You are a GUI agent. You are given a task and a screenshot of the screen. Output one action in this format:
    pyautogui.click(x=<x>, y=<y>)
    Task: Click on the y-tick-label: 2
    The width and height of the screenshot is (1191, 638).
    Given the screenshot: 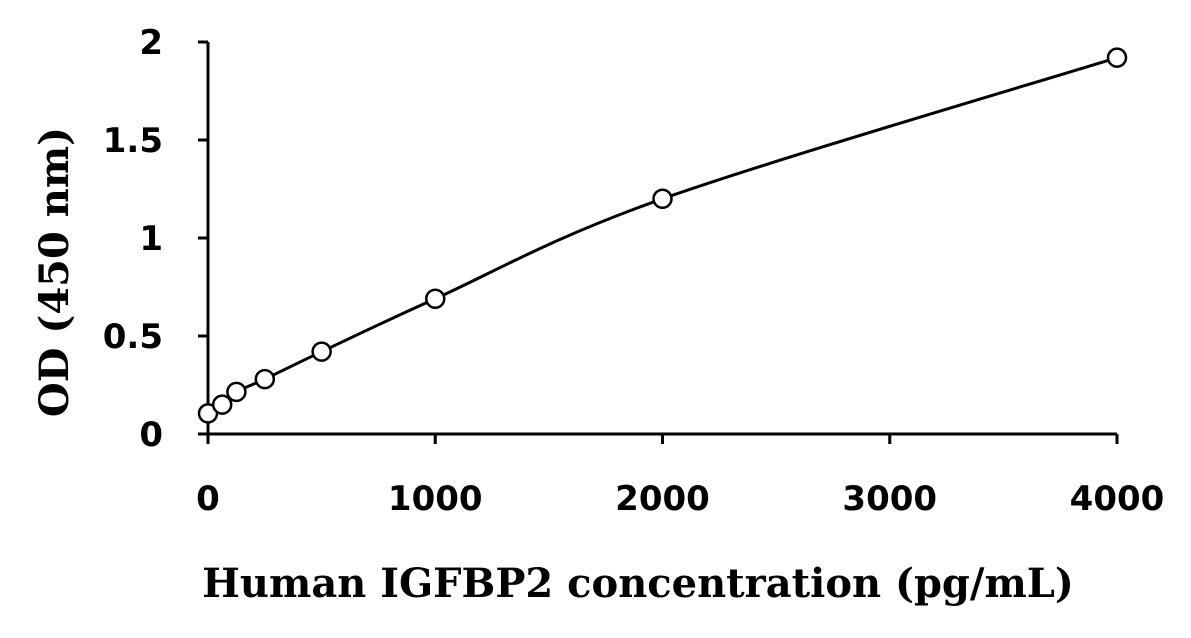 What is the action you would take?
    pyautogui.click(x=151, y=43)
    